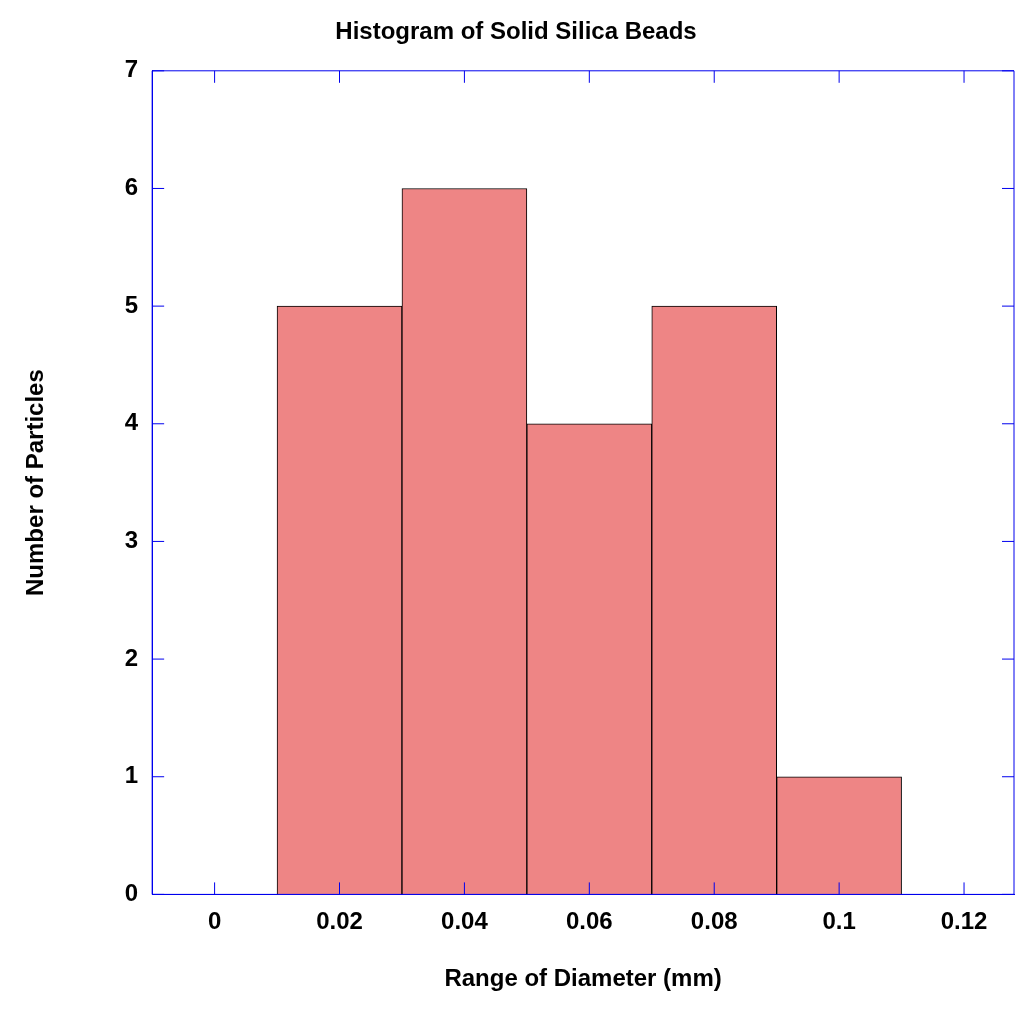  Describe the element at coordinates (839, 921) in the screenshot. I see `x-tick-label: 0.1` at that location.